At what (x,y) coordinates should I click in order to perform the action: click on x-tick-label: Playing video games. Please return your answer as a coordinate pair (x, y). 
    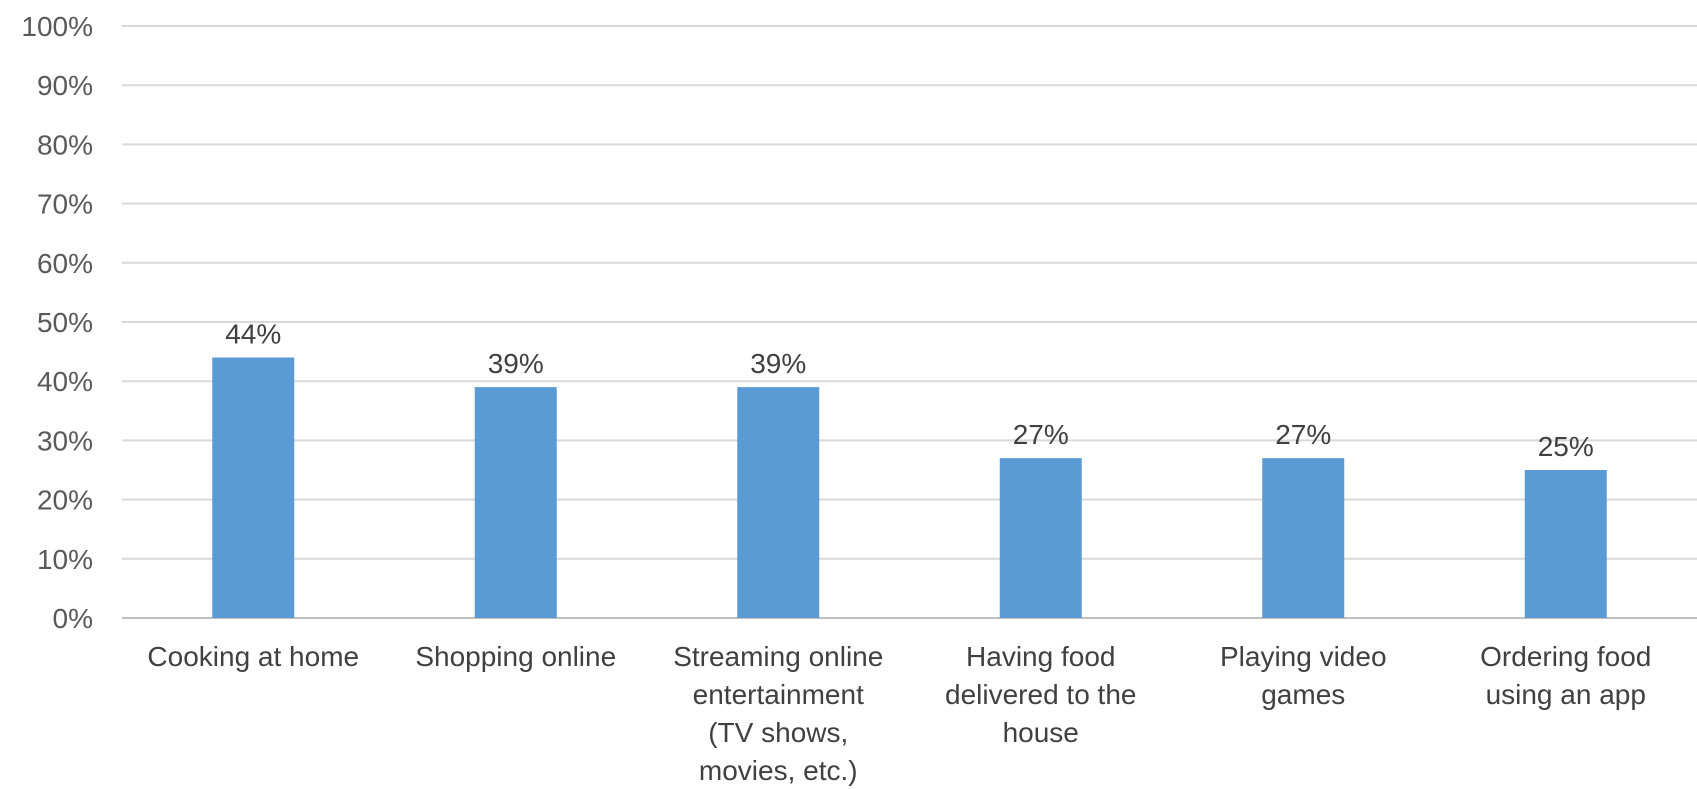
    Looking at the image, I should click on (1303, 675).